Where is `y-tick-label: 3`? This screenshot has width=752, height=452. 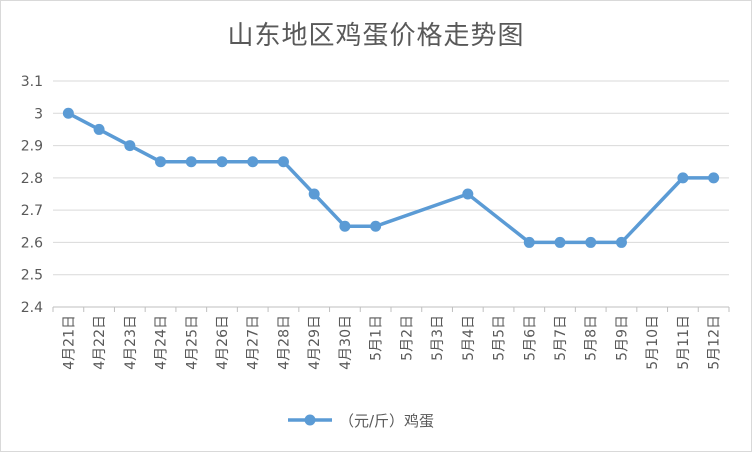
y-tick-label: 3 is located at coordinates (38, 114).